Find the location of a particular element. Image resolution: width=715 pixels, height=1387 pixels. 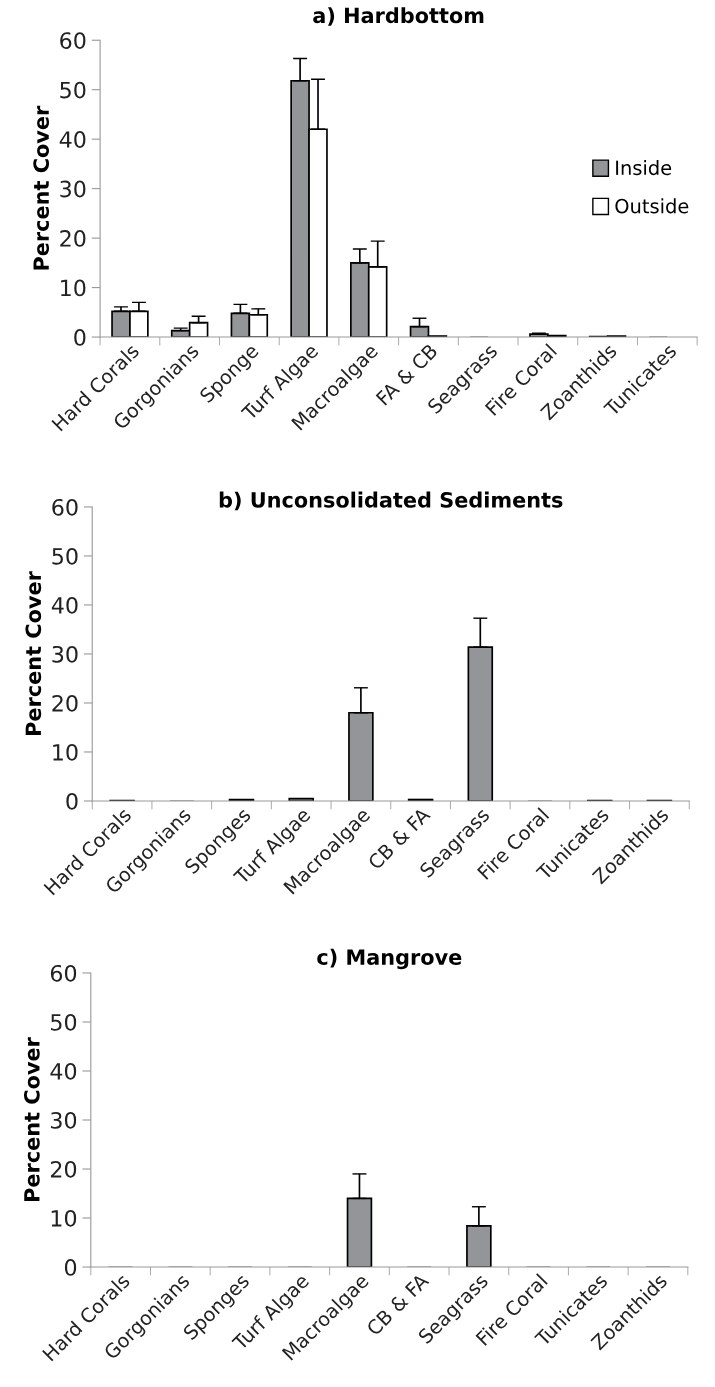

chart-title: b) Unconsolidated Sediments is located at coordinates (391, 501).